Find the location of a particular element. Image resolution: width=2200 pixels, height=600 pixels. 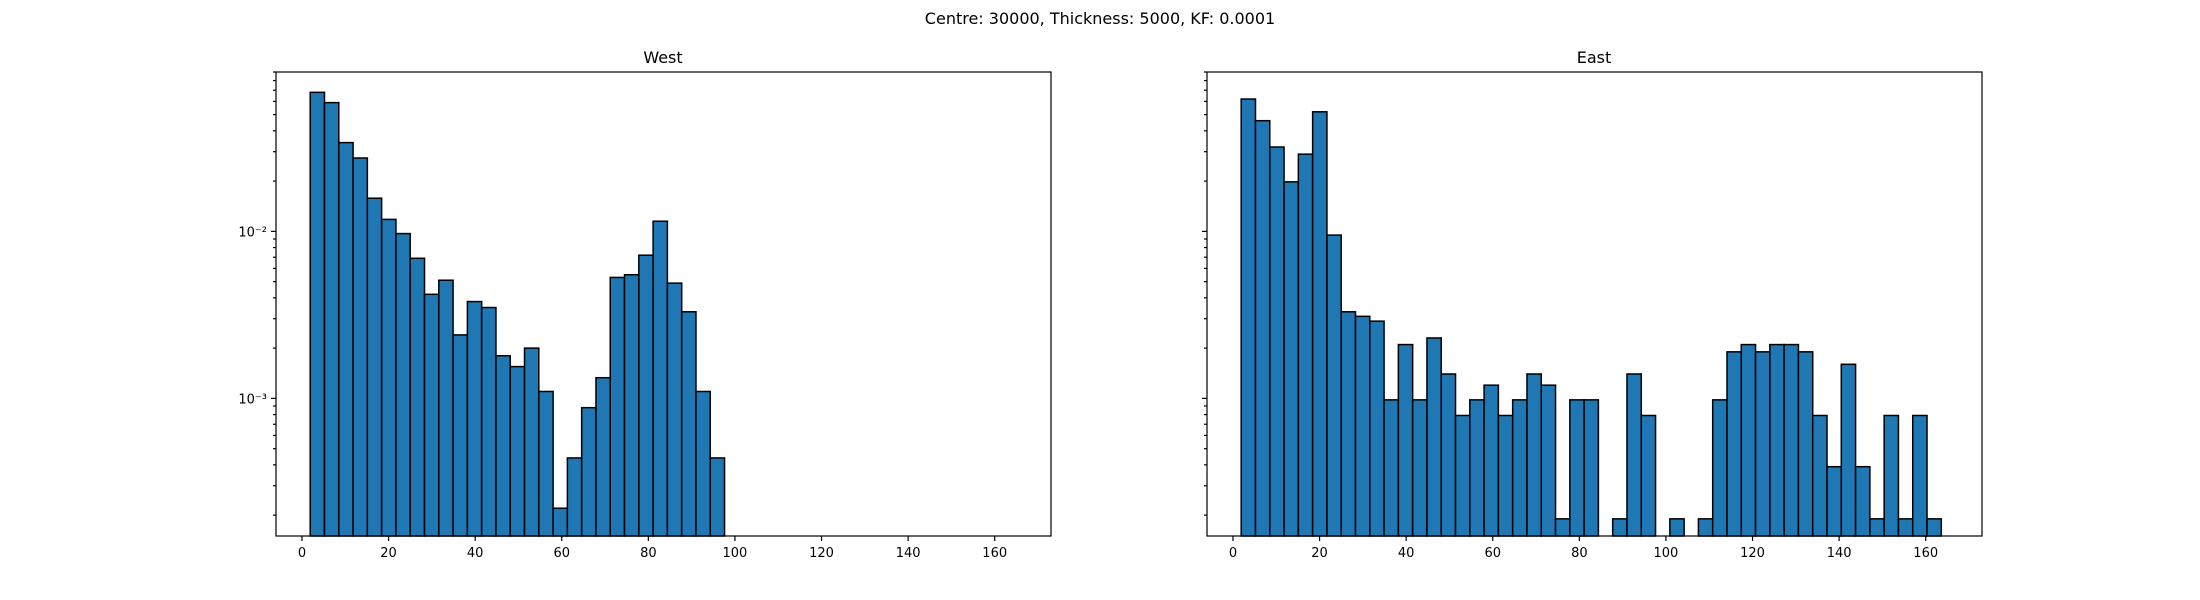

east-xtick-label-0: 0 is located at coordinates (1233, 553).